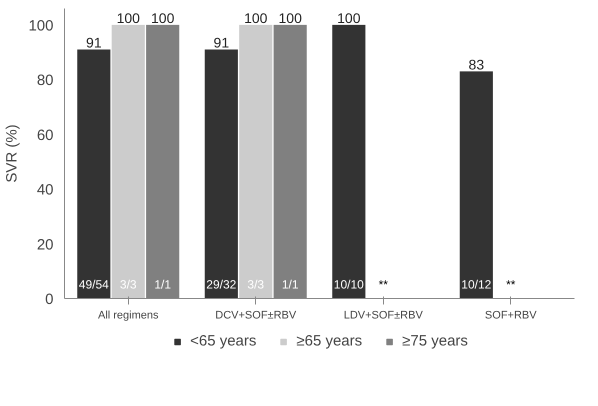 Image resolution: width=598 pixels, height=406 pixels. I want to click on y-tick-label: 20, so click(45, 245).